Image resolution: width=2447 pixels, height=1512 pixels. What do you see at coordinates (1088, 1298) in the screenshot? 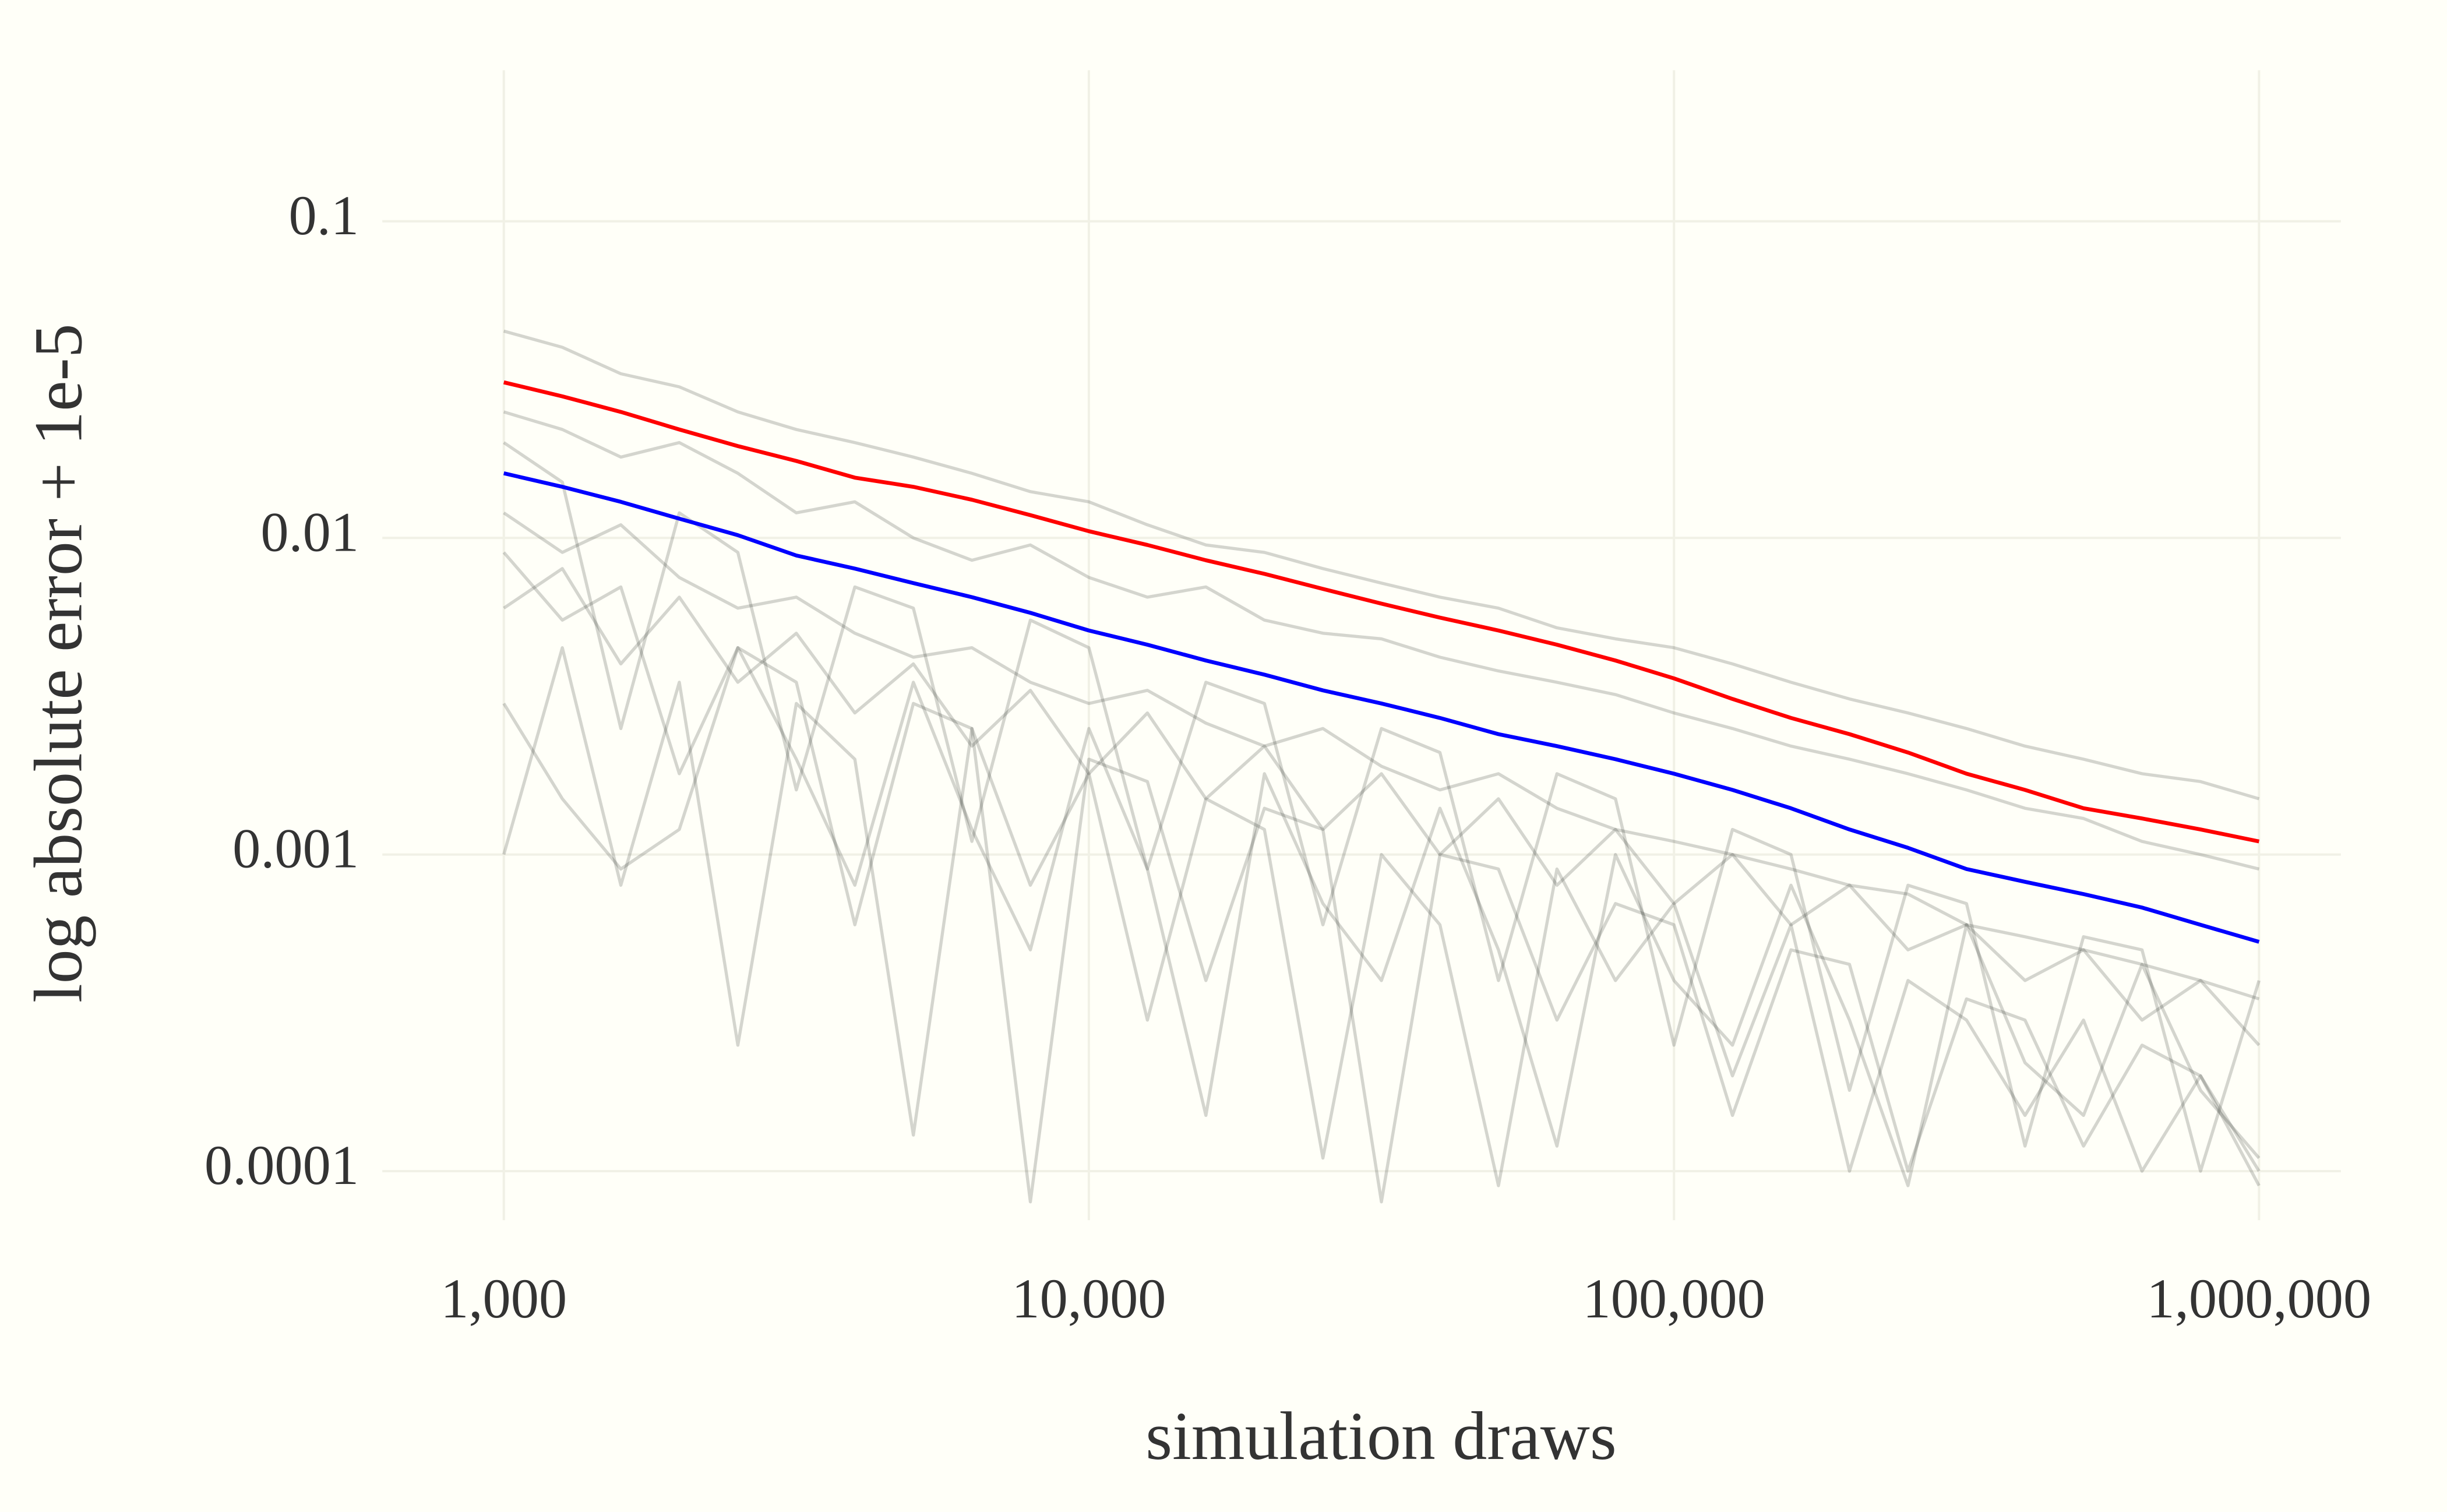
I see `x-tick-label: 10,000` at bounding box center [1088, 1298].